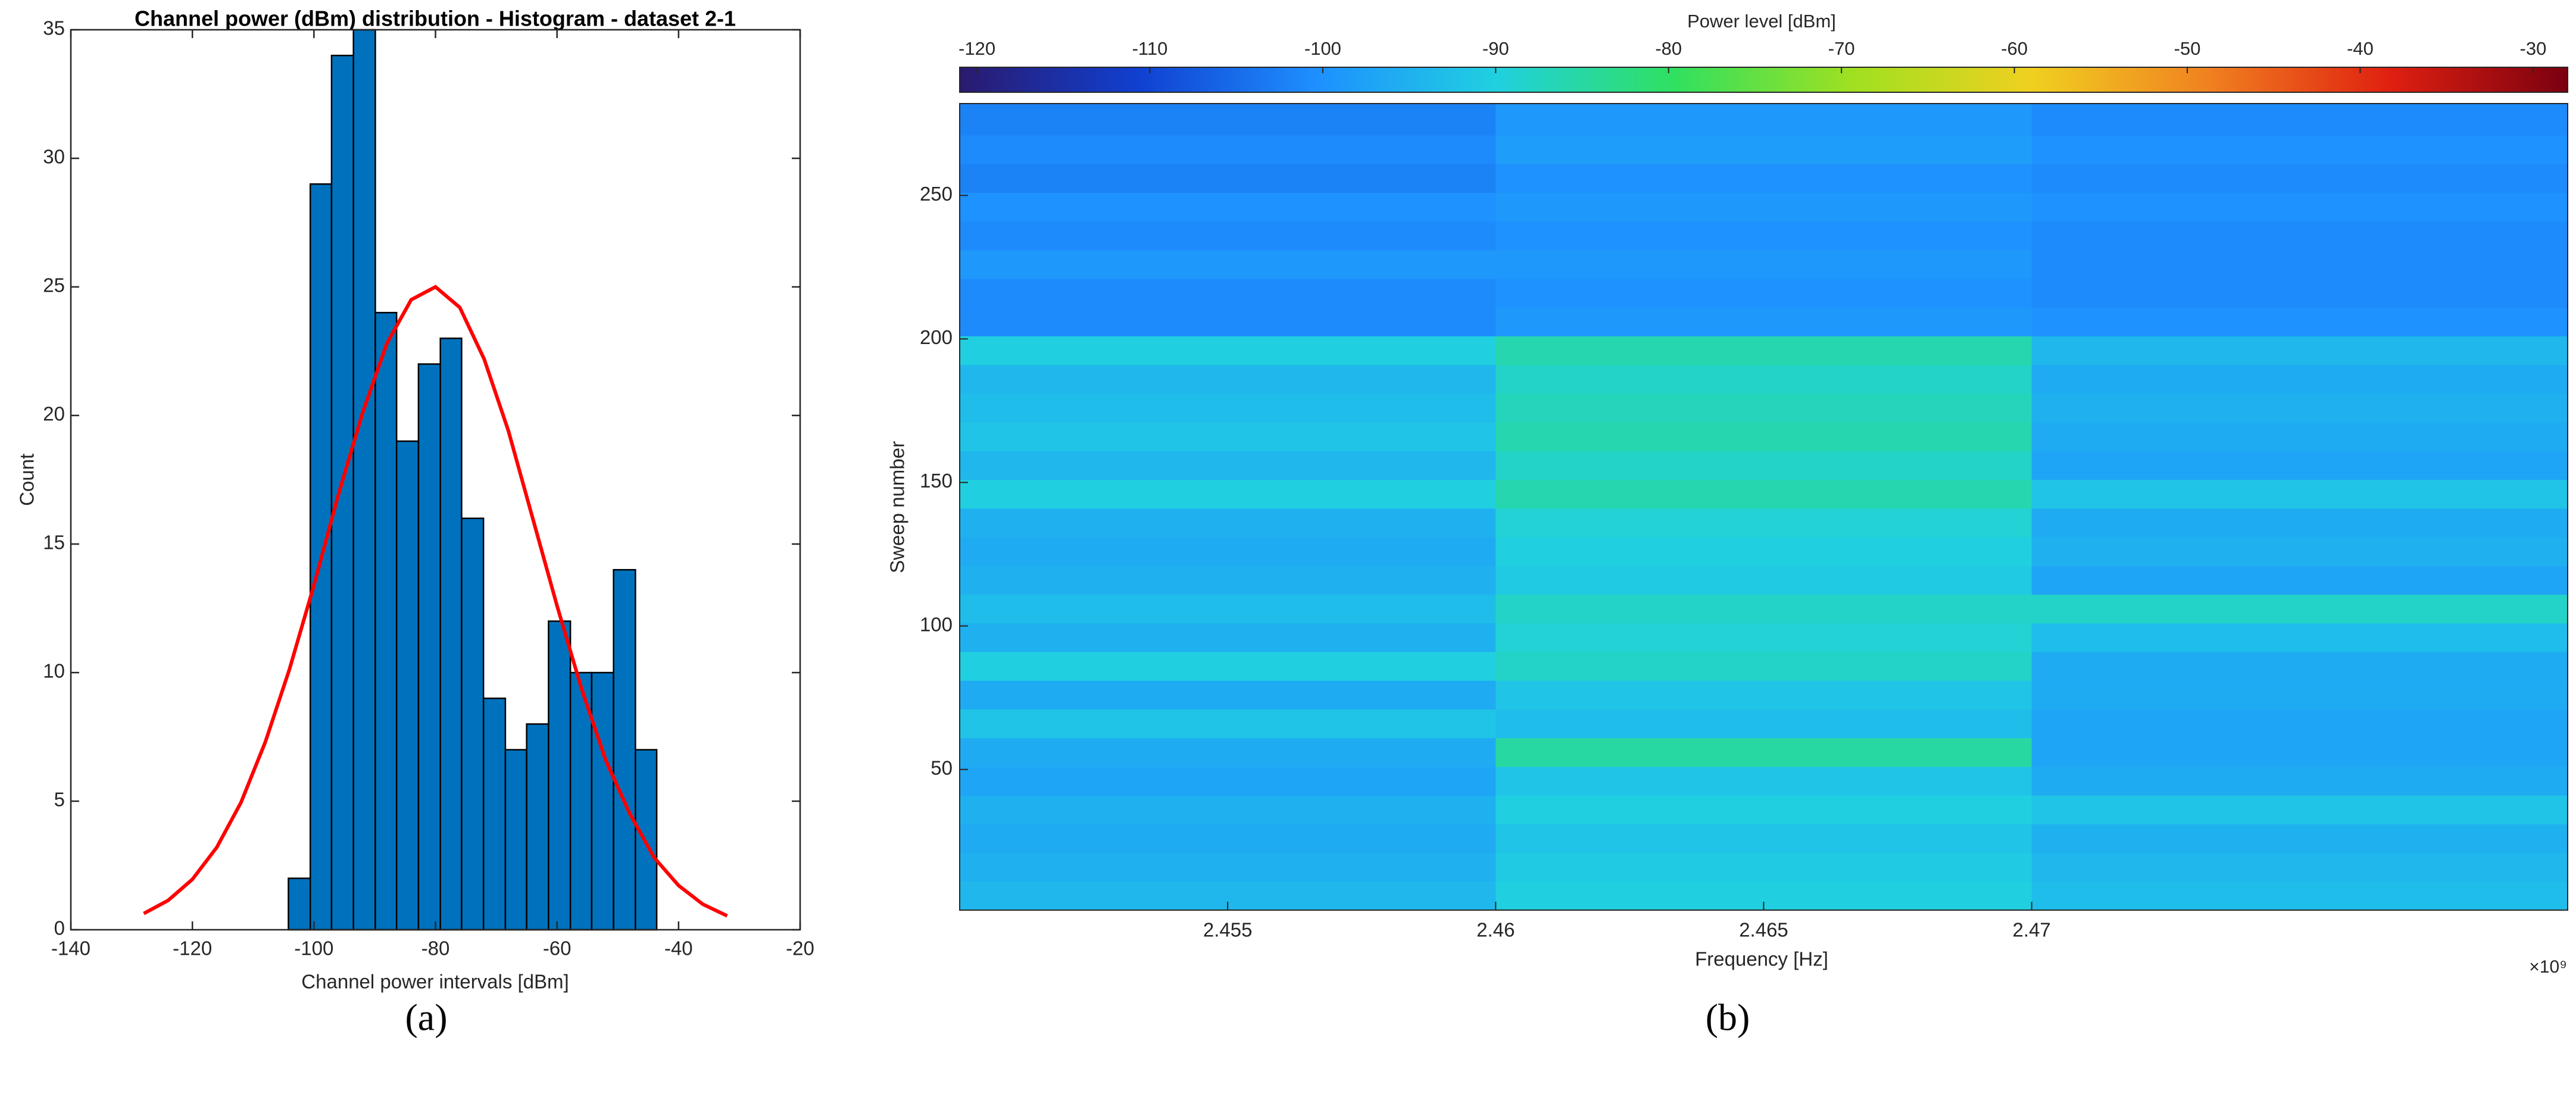 The width and height of the screenshot is (2576, 1097). I want to click on x-tick-label: 2.46, so click(1495, 930).